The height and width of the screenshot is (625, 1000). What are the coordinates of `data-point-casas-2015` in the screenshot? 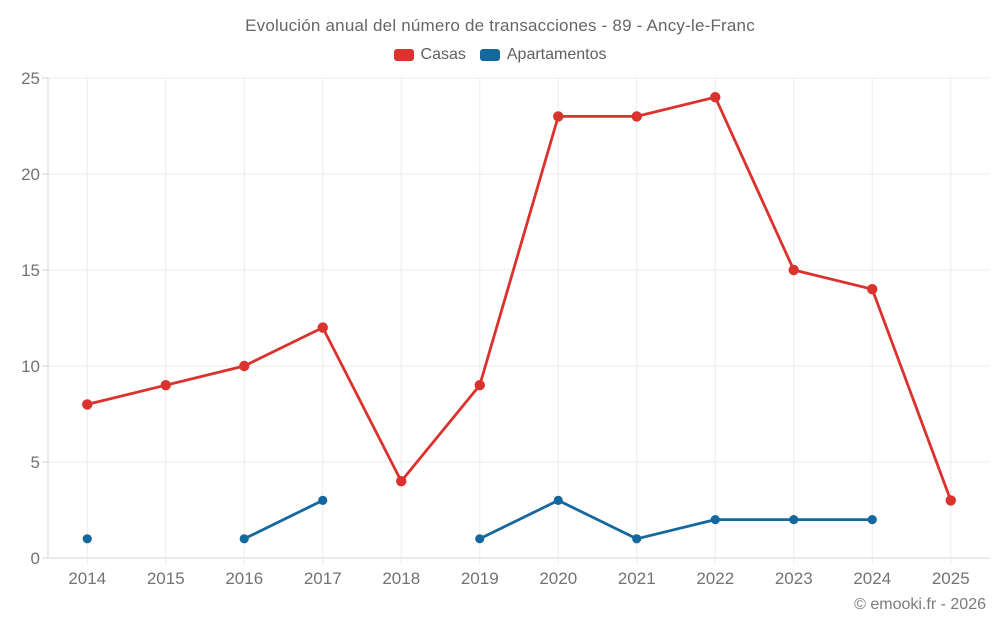 It's located at (165, 385).